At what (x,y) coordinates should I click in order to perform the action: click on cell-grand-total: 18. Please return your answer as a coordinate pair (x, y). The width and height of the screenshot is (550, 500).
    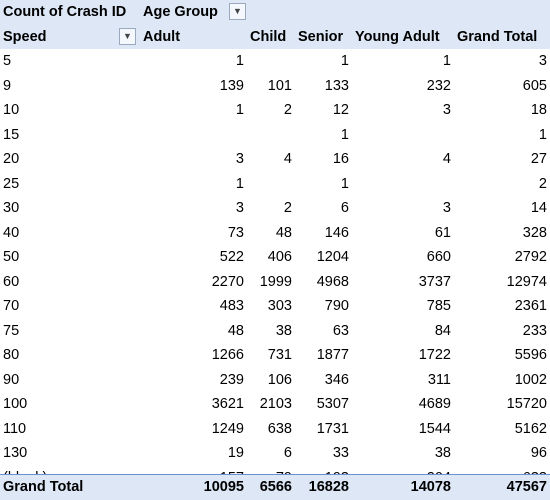
    Looking at the image, I should click on (538, 110).